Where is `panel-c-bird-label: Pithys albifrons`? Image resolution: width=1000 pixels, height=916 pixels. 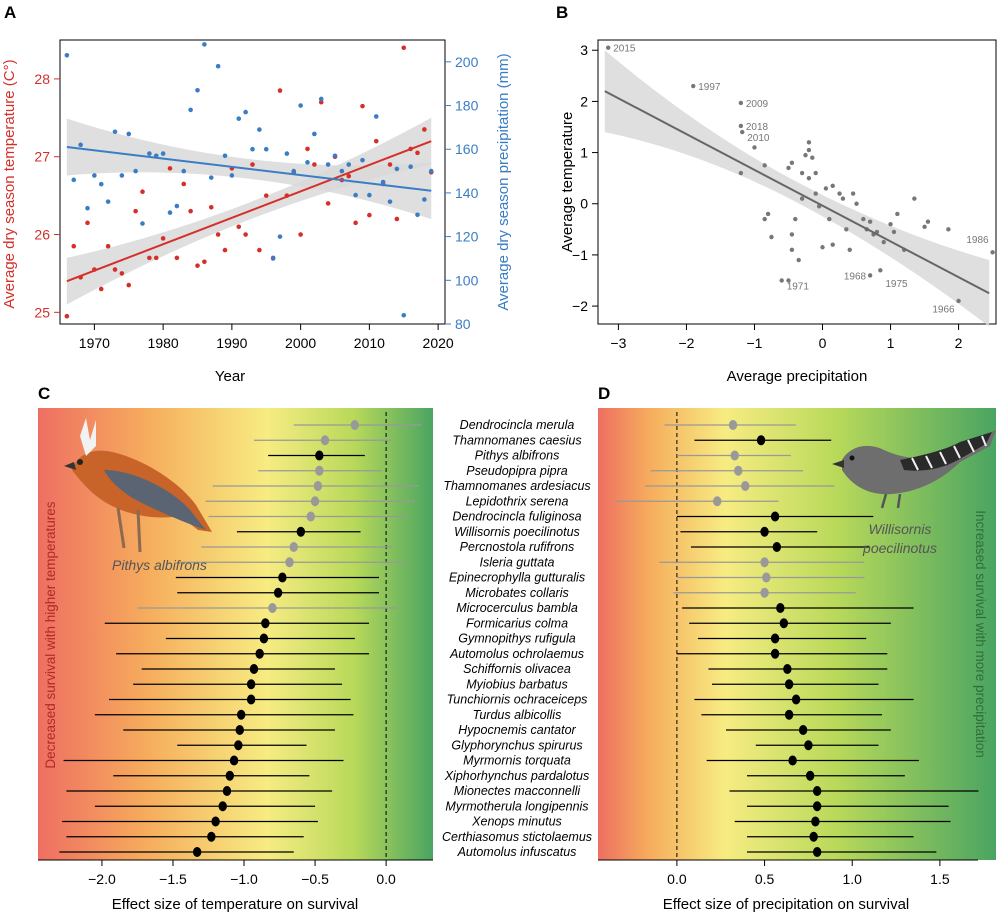 panel-c-bird-label: Pithys albifrons is located at coordinates (159, 565).